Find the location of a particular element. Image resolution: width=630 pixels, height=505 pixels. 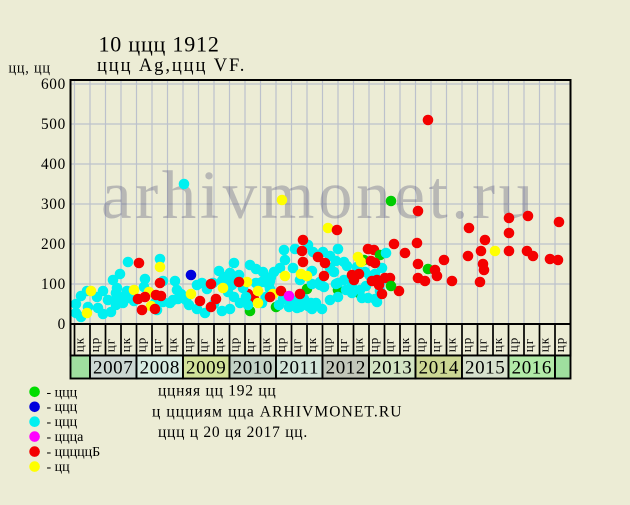

svg-text: цц, цц is located at coordinates (30, 69).